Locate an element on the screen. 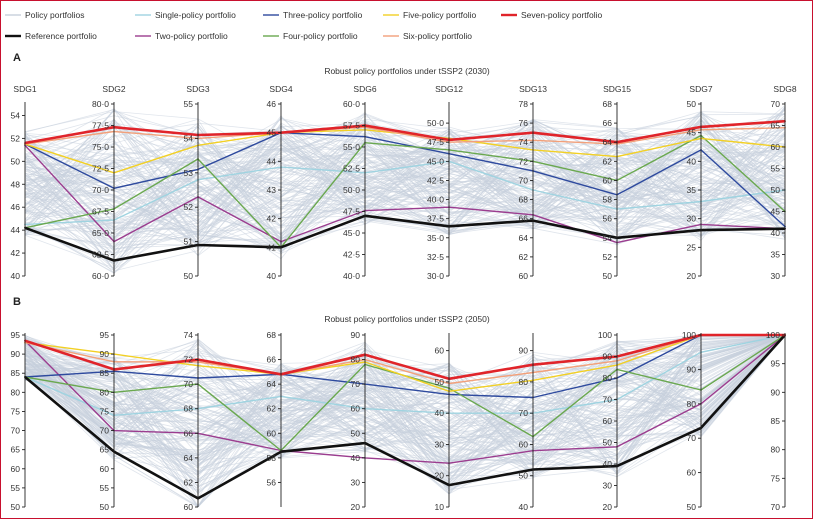 This screenshot has height=519, width=813. tick-label: 64 is located at coordinates (524, 238).